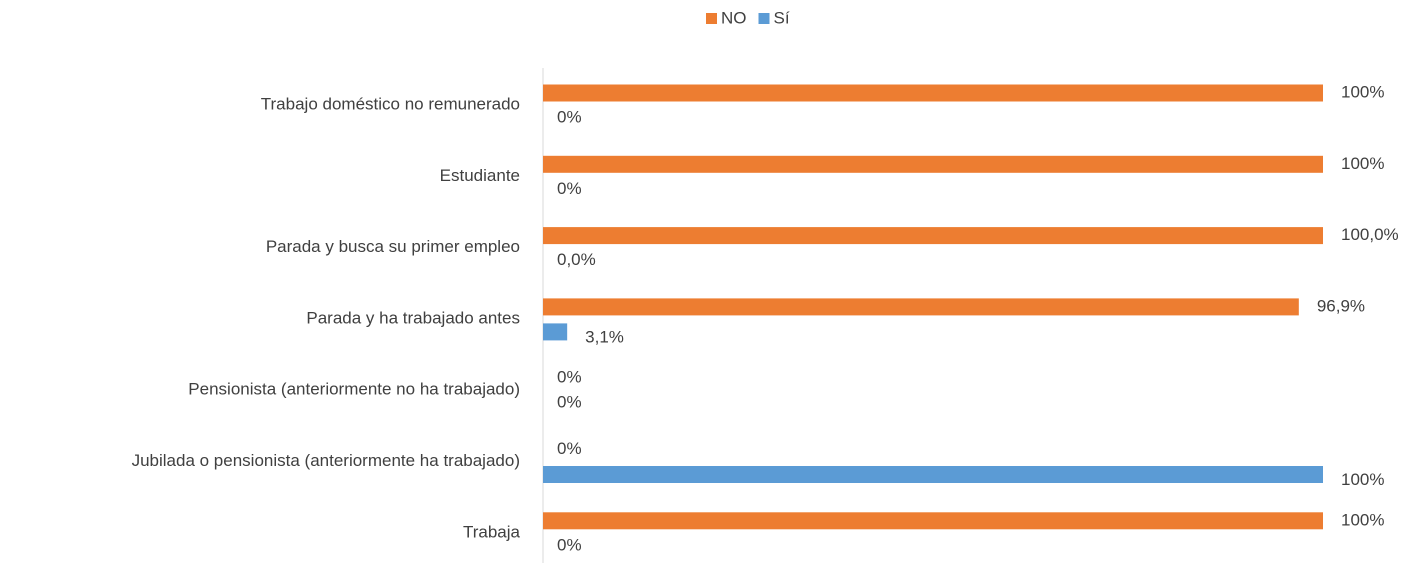  What do you see at coordinates (393, 246) in the screenshot?
I see `category-label: Parada y busca su primer empleo` at bounding box center [393, 246].